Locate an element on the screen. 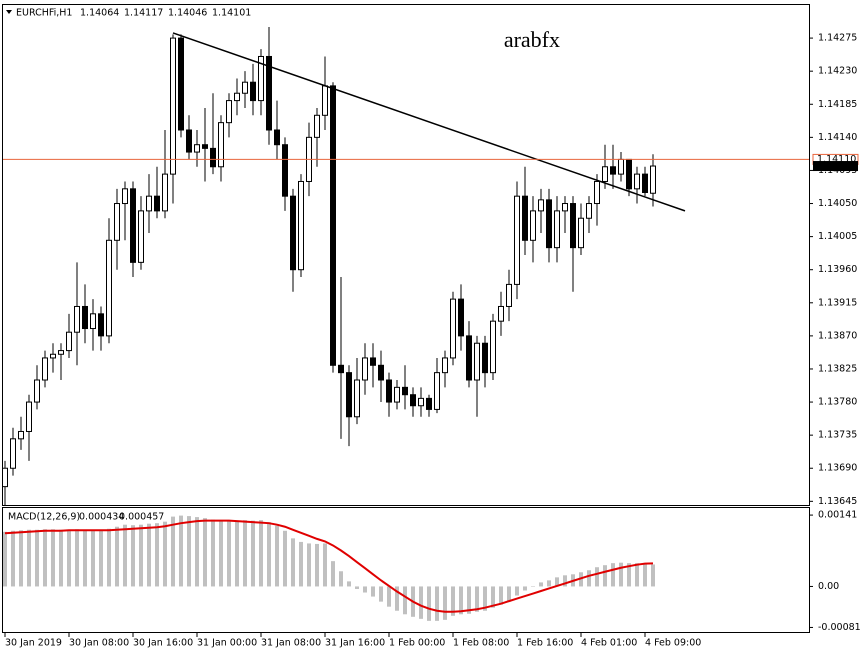  bid-tag is located at coordinates (835, 166).